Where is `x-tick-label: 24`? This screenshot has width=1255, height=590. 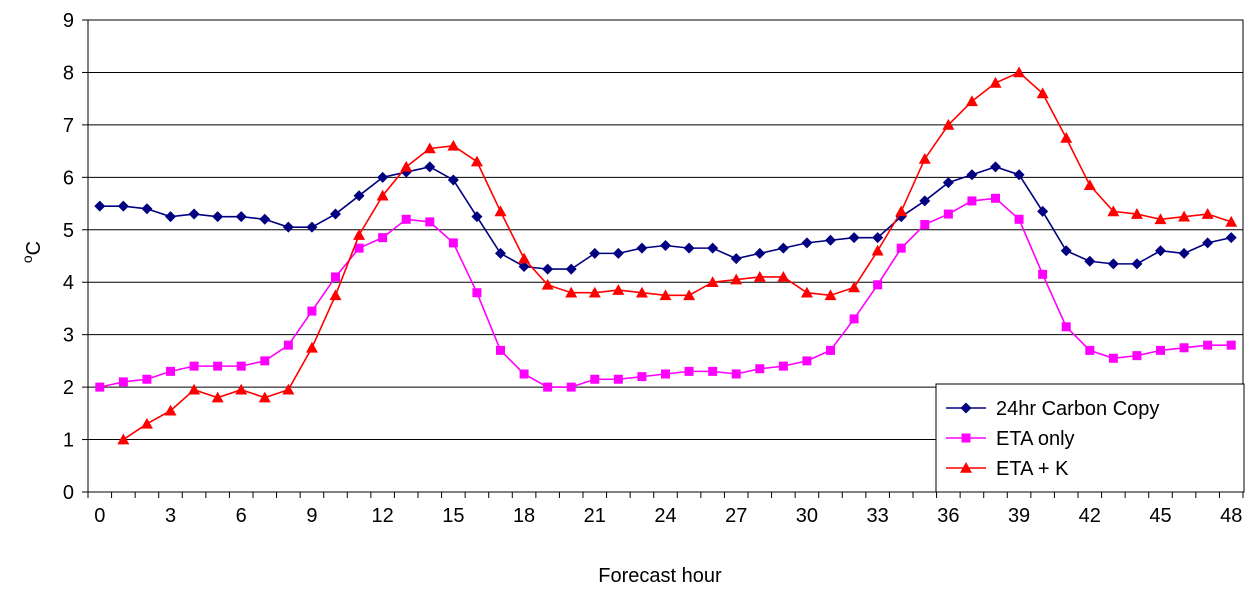 x-tick-label: 24 is located at coordinates (665, 516).